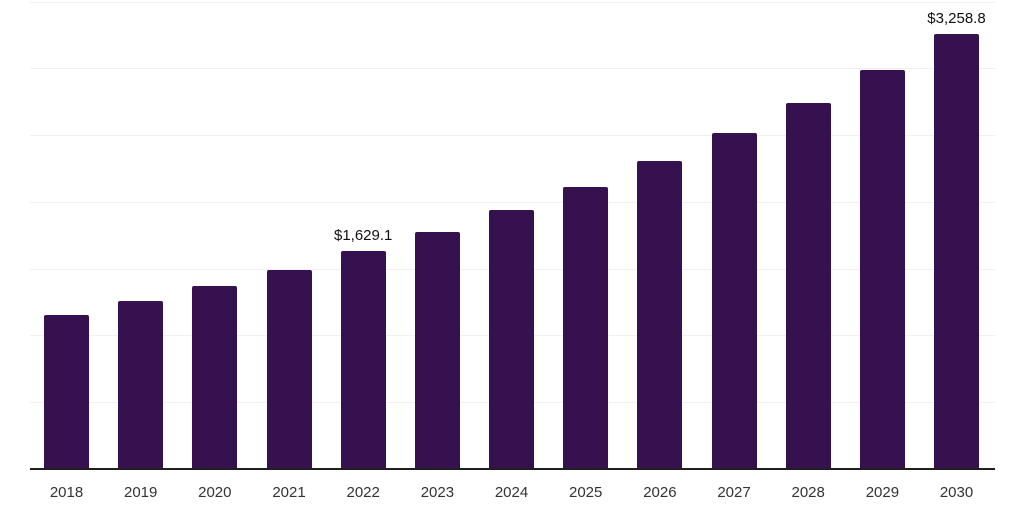 The width and height of the screenshot is (1024, 512). I want to click on x-tick-label: 2021, so click(289, 492).